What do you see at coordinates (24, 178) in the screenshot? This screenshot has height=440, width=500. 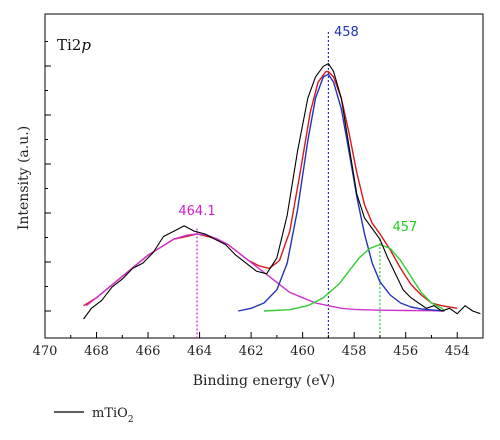 I see `y-axis-title: Intensity (a.u.)` at bounding box center [24, 178].